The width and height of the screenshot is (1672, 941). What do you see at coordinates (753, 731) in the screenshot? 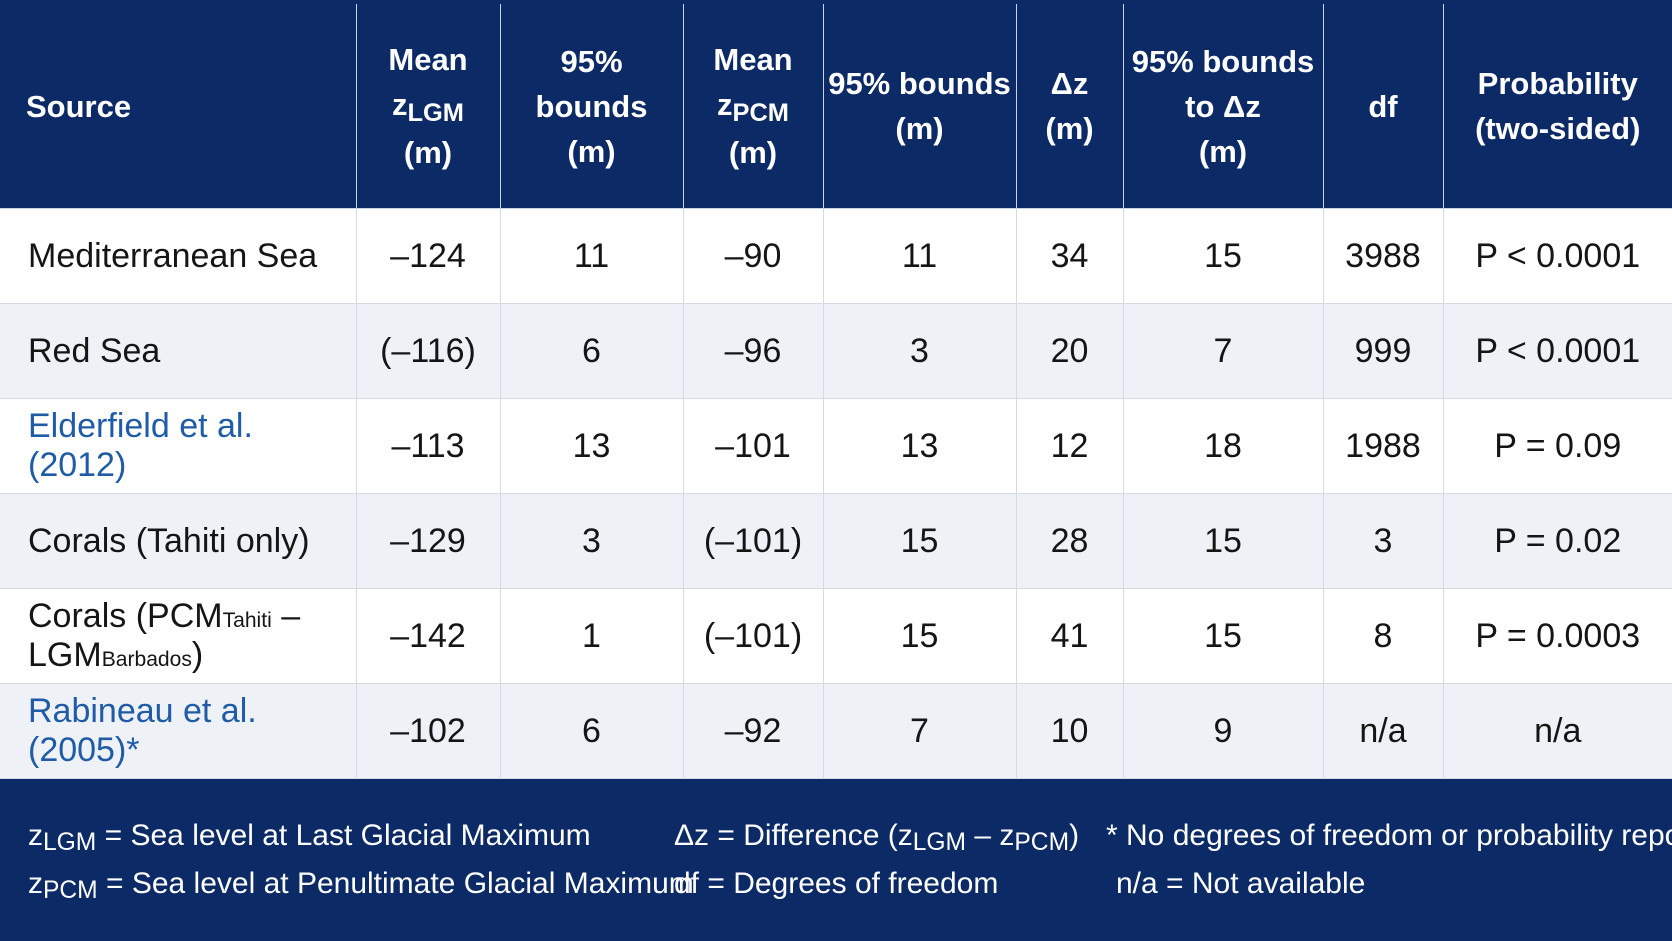
I see `cell-z-pcm: –92` at bounding box center [753, 731].